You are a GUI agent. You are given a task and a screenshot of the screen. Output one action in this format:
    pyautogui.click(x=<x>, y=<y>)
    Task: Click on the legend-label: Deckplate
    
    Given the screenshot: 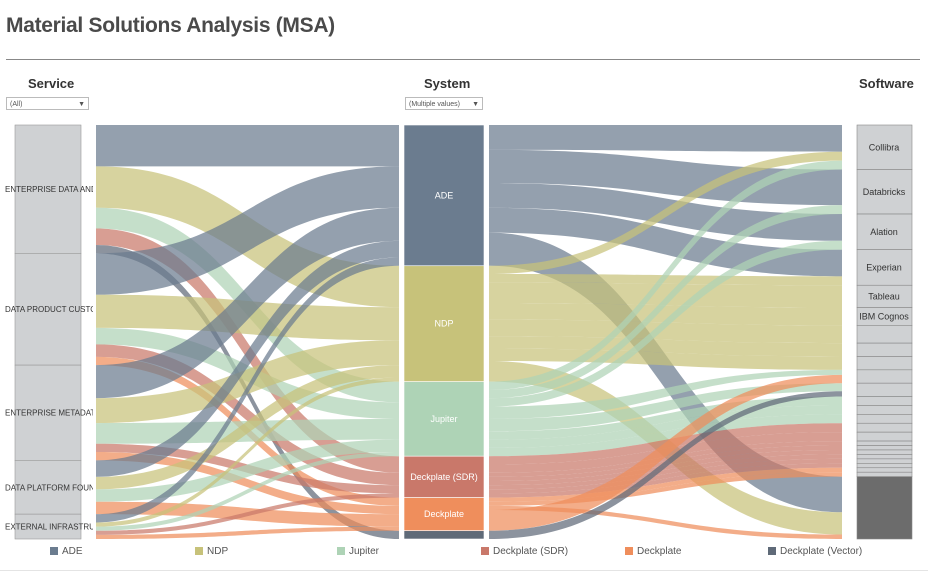 What is the action you would take?
    pyautogui.click(x=659, y=551)
    